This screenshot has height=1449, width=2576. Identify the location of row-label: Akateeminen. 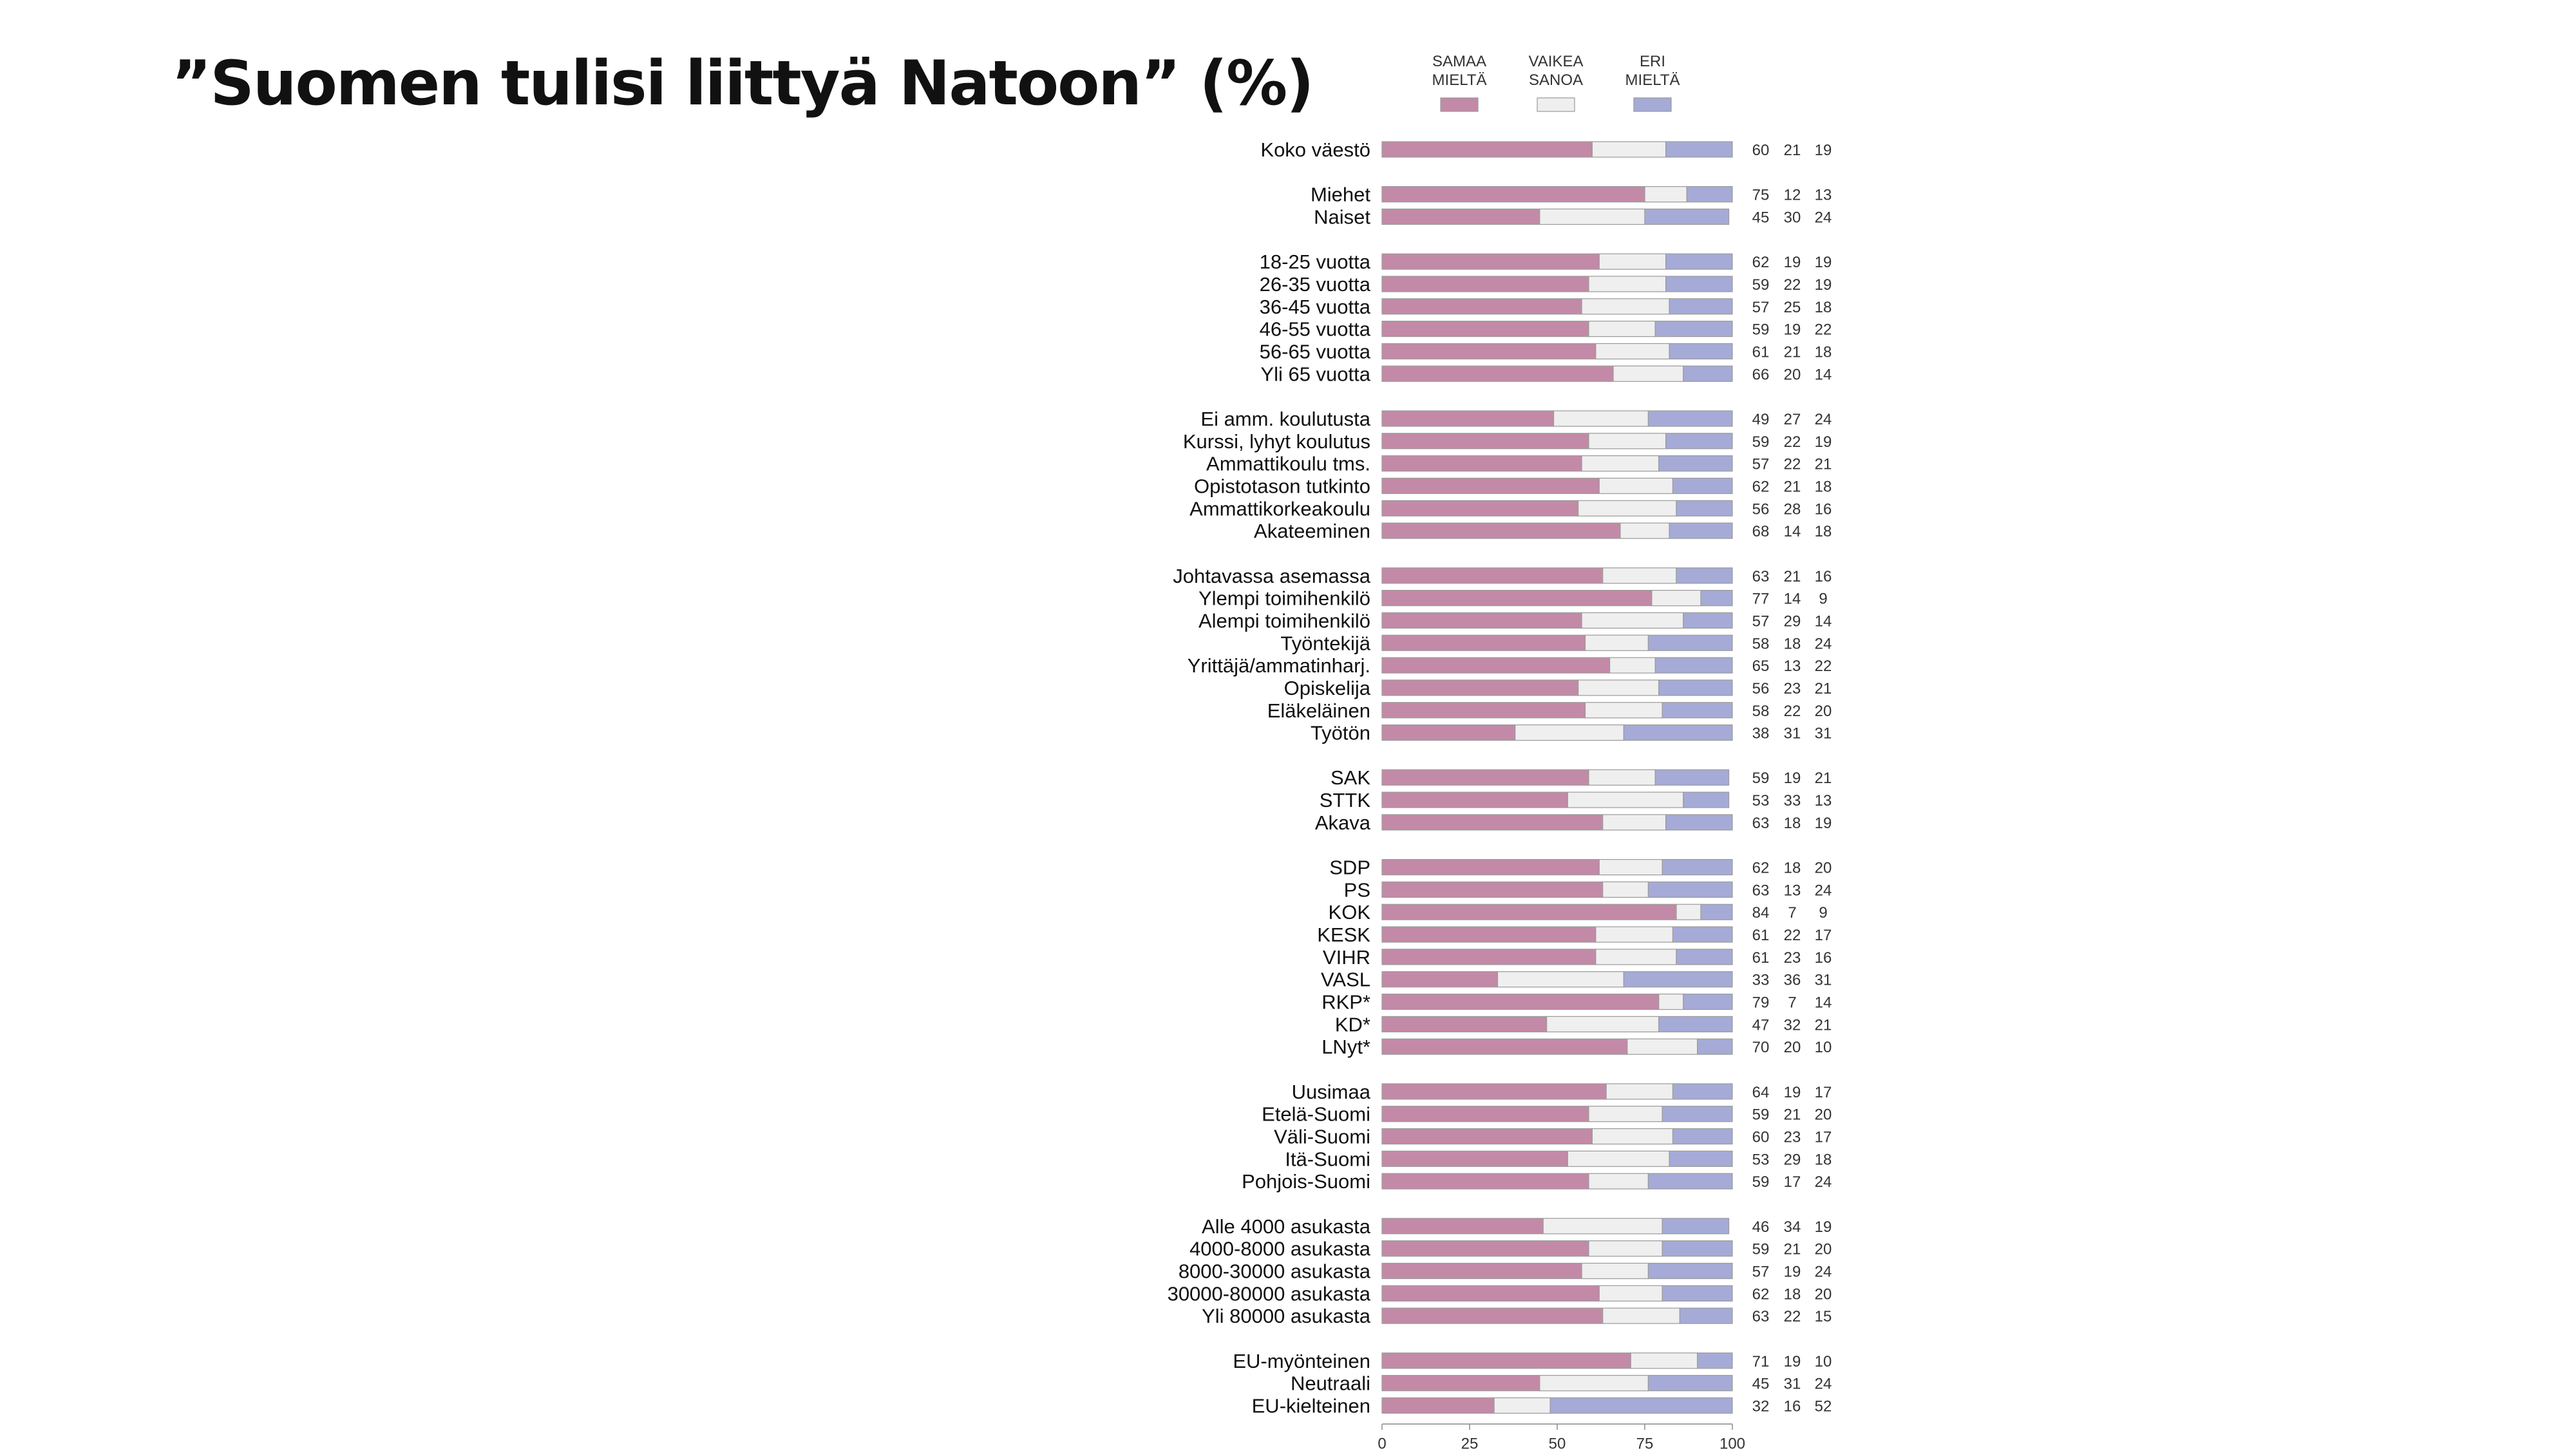
(1312, 531).